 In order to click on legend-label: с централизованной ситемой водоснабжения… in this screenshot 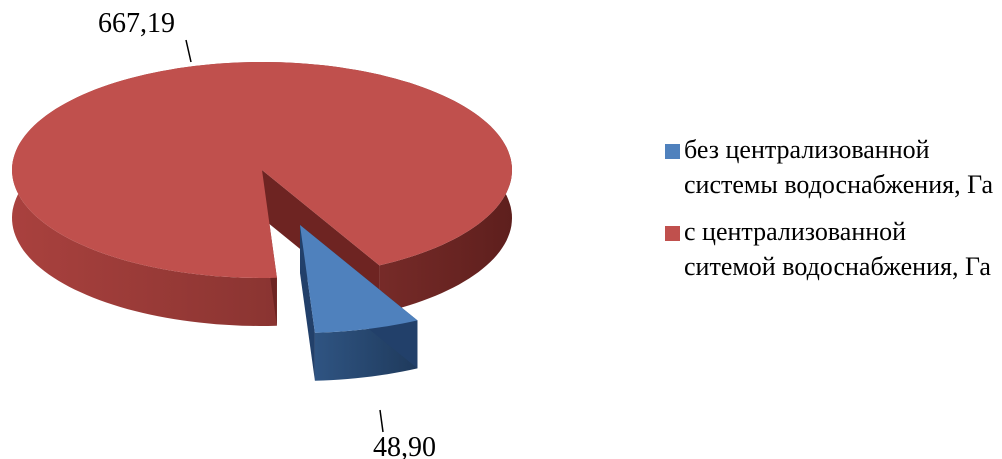, I will do `click(837, 249)`.